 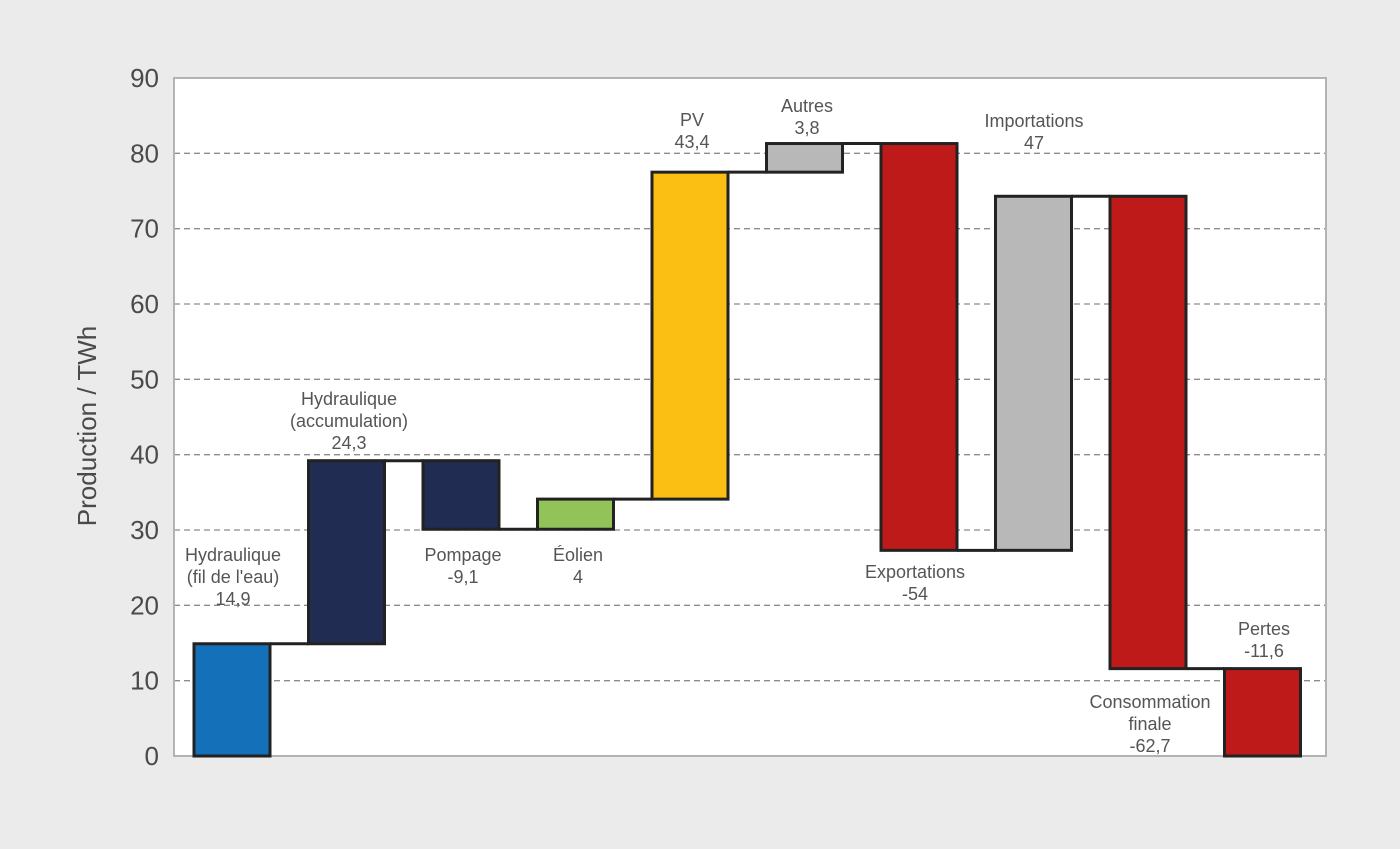 What do you see at coordinates (462, 555) in the screenshot?
I see `step-name-label: Pompage` at bounding box center [462, 555].